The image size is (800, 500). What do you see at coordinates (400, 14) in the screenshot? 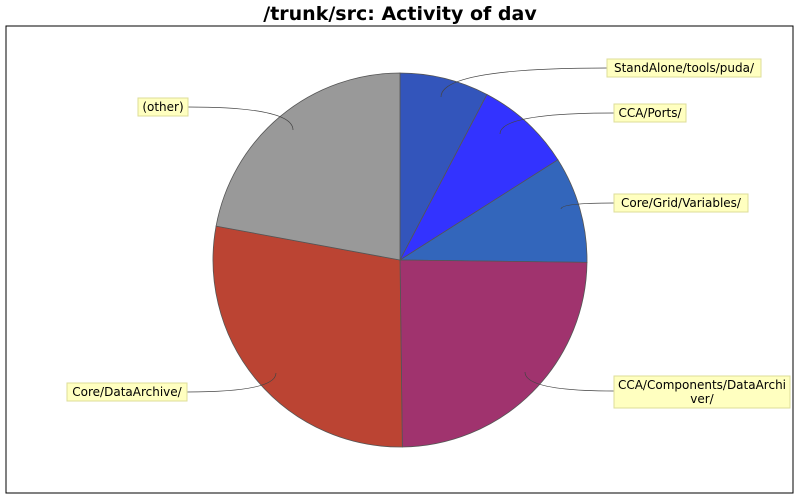
I see `chart-title: /trunk/src: Activity of dav` at bounding box center [400, 14].